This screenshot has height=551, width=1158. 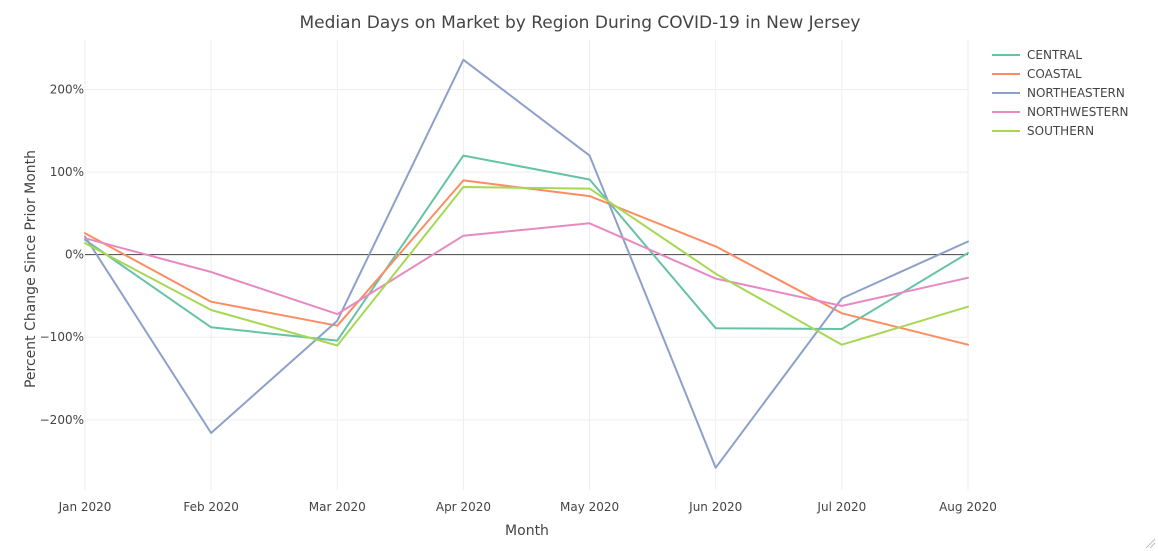 What do you see at coordinates (715, 507) in the screenshot?
I see `x-tick-label: Jun 2020` at bounding box center [715, 507].